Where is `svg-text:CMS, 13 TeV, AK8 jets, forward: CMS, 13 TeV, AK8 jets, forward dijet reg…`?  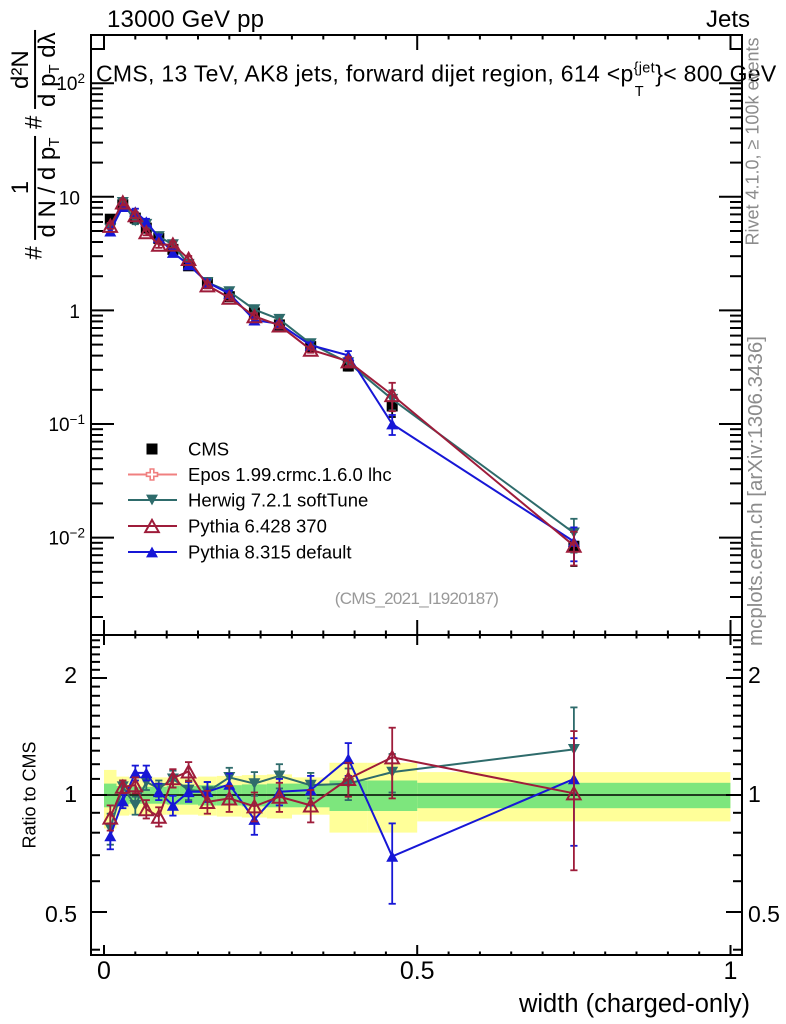
svg-text:CMS, 13 TeV, AK8 jets, forward: CMS, 13 TeV, AK8 jets, forward dijet reg… is located at coordinates (436, 80).